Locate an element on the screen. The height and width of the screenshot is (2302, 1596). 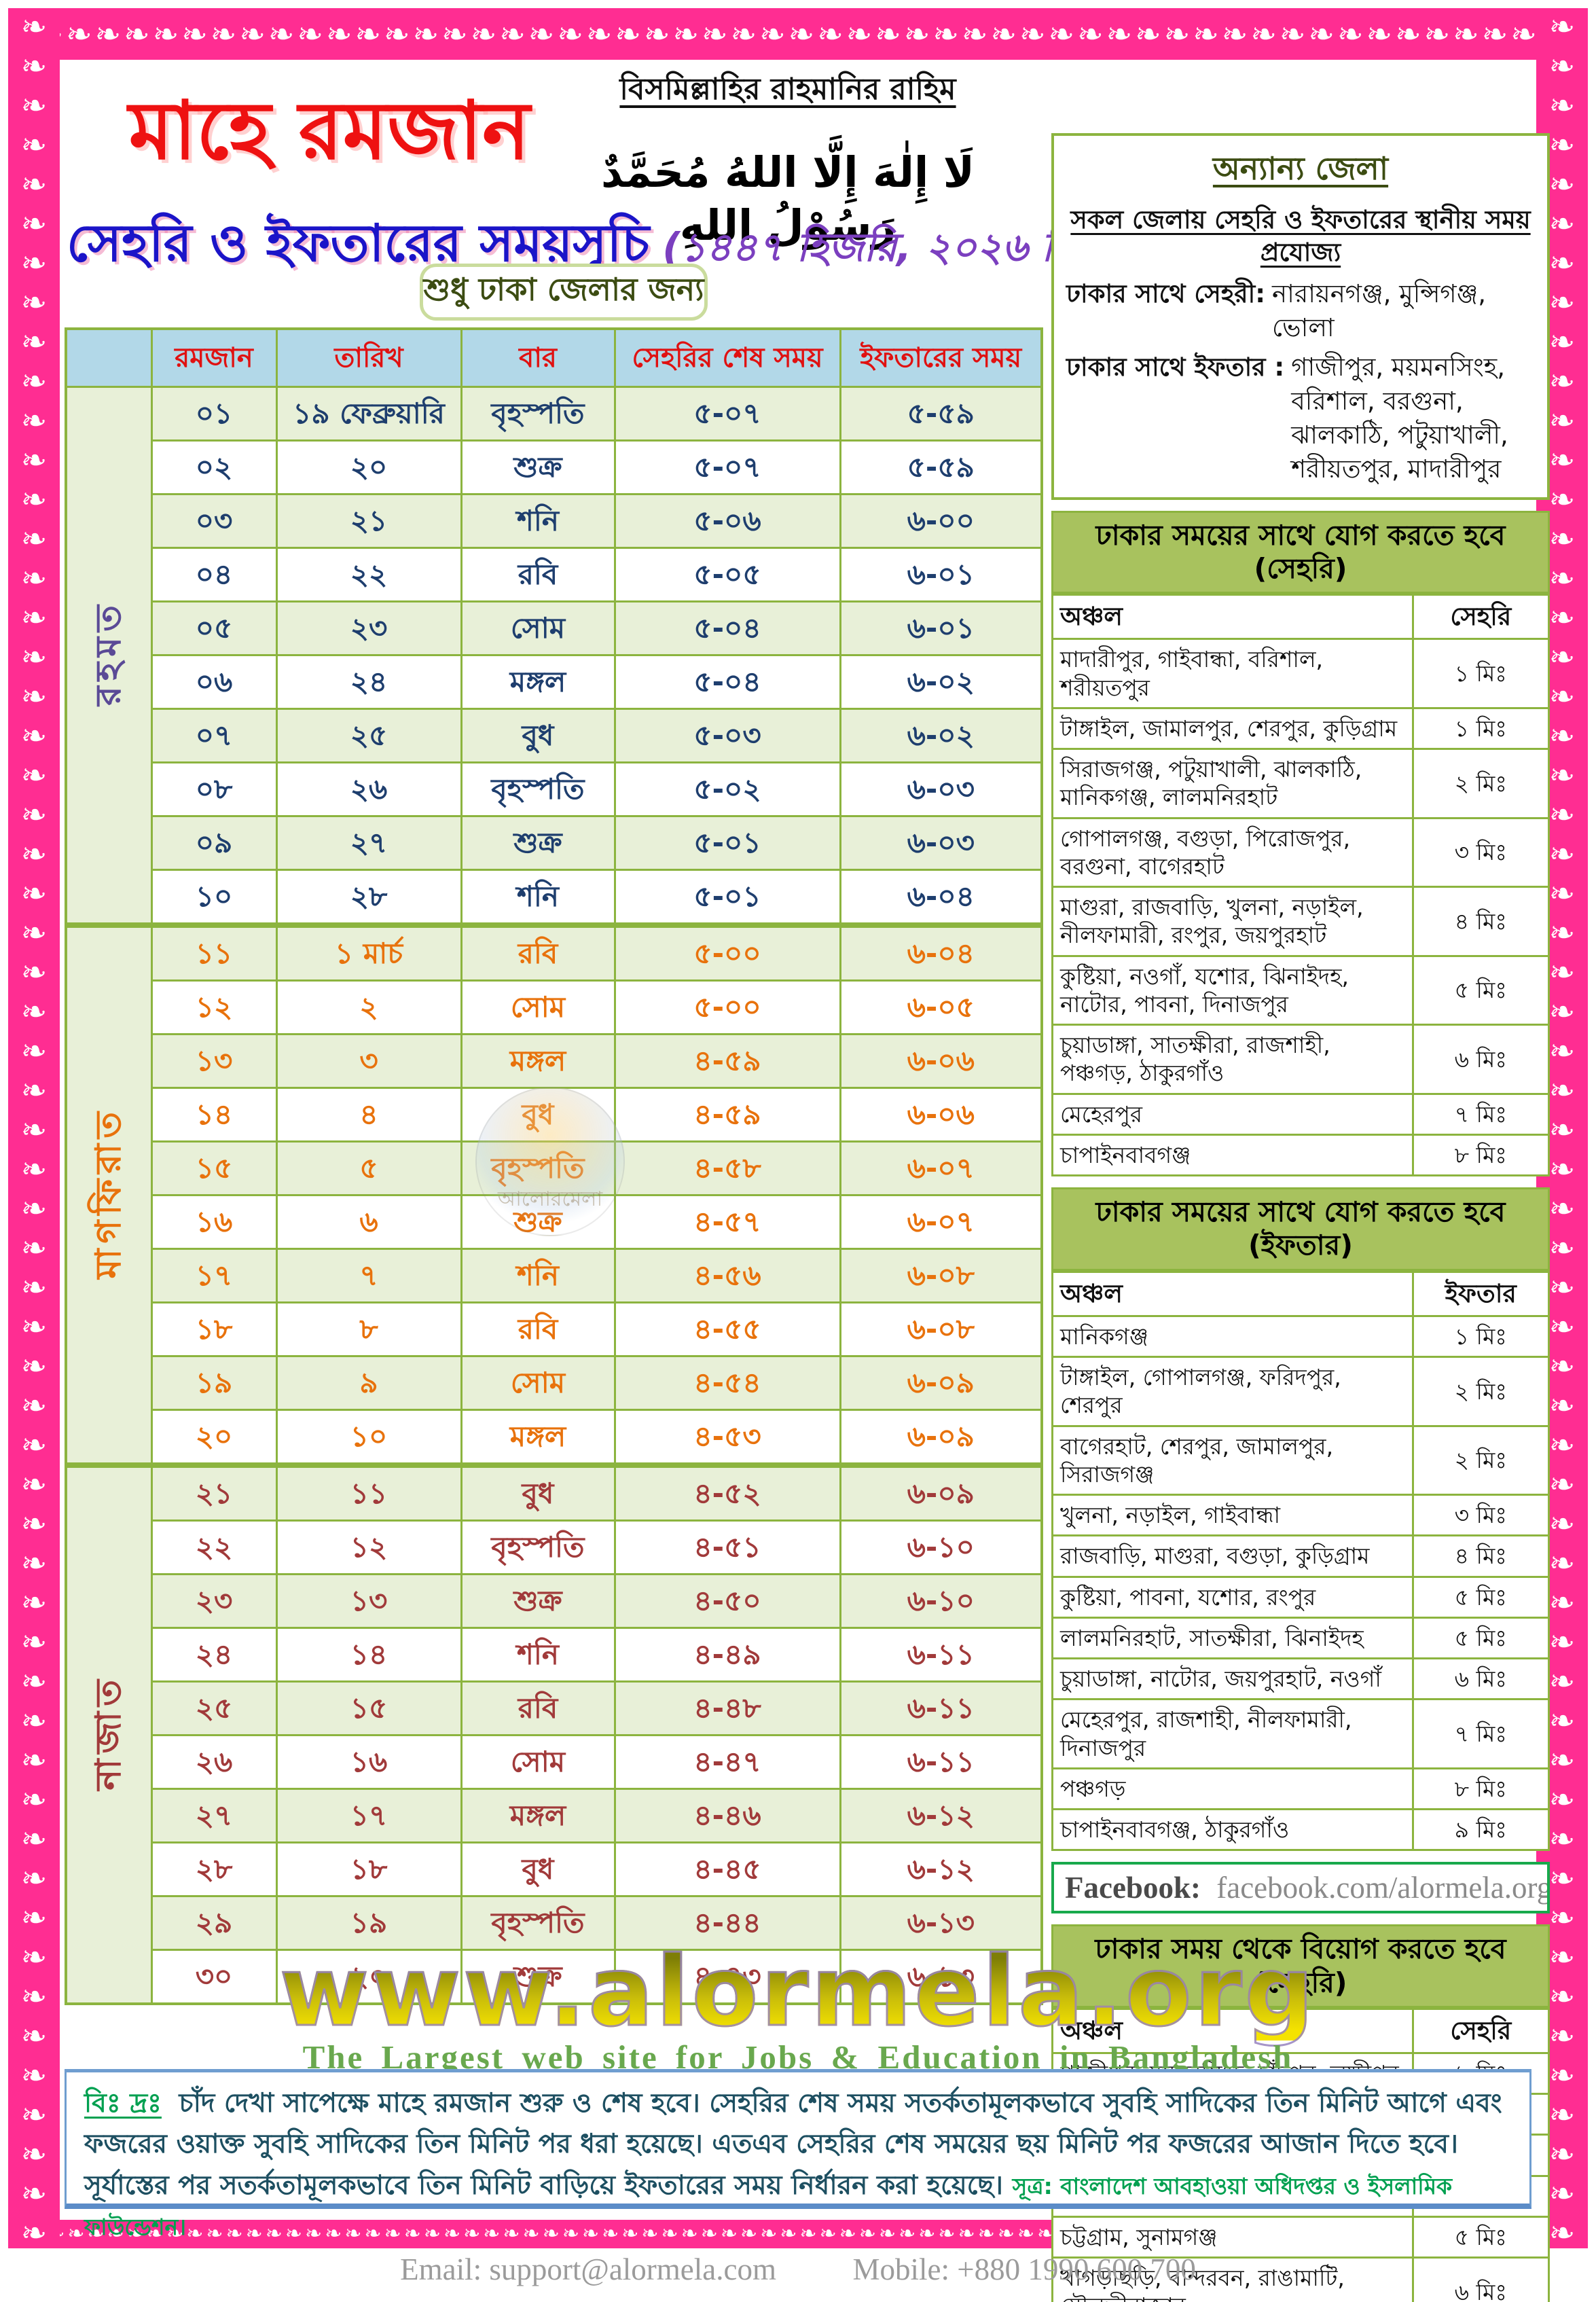
sehri-time-cell: ৪-৫০ is located at coordinates (727, 1601).